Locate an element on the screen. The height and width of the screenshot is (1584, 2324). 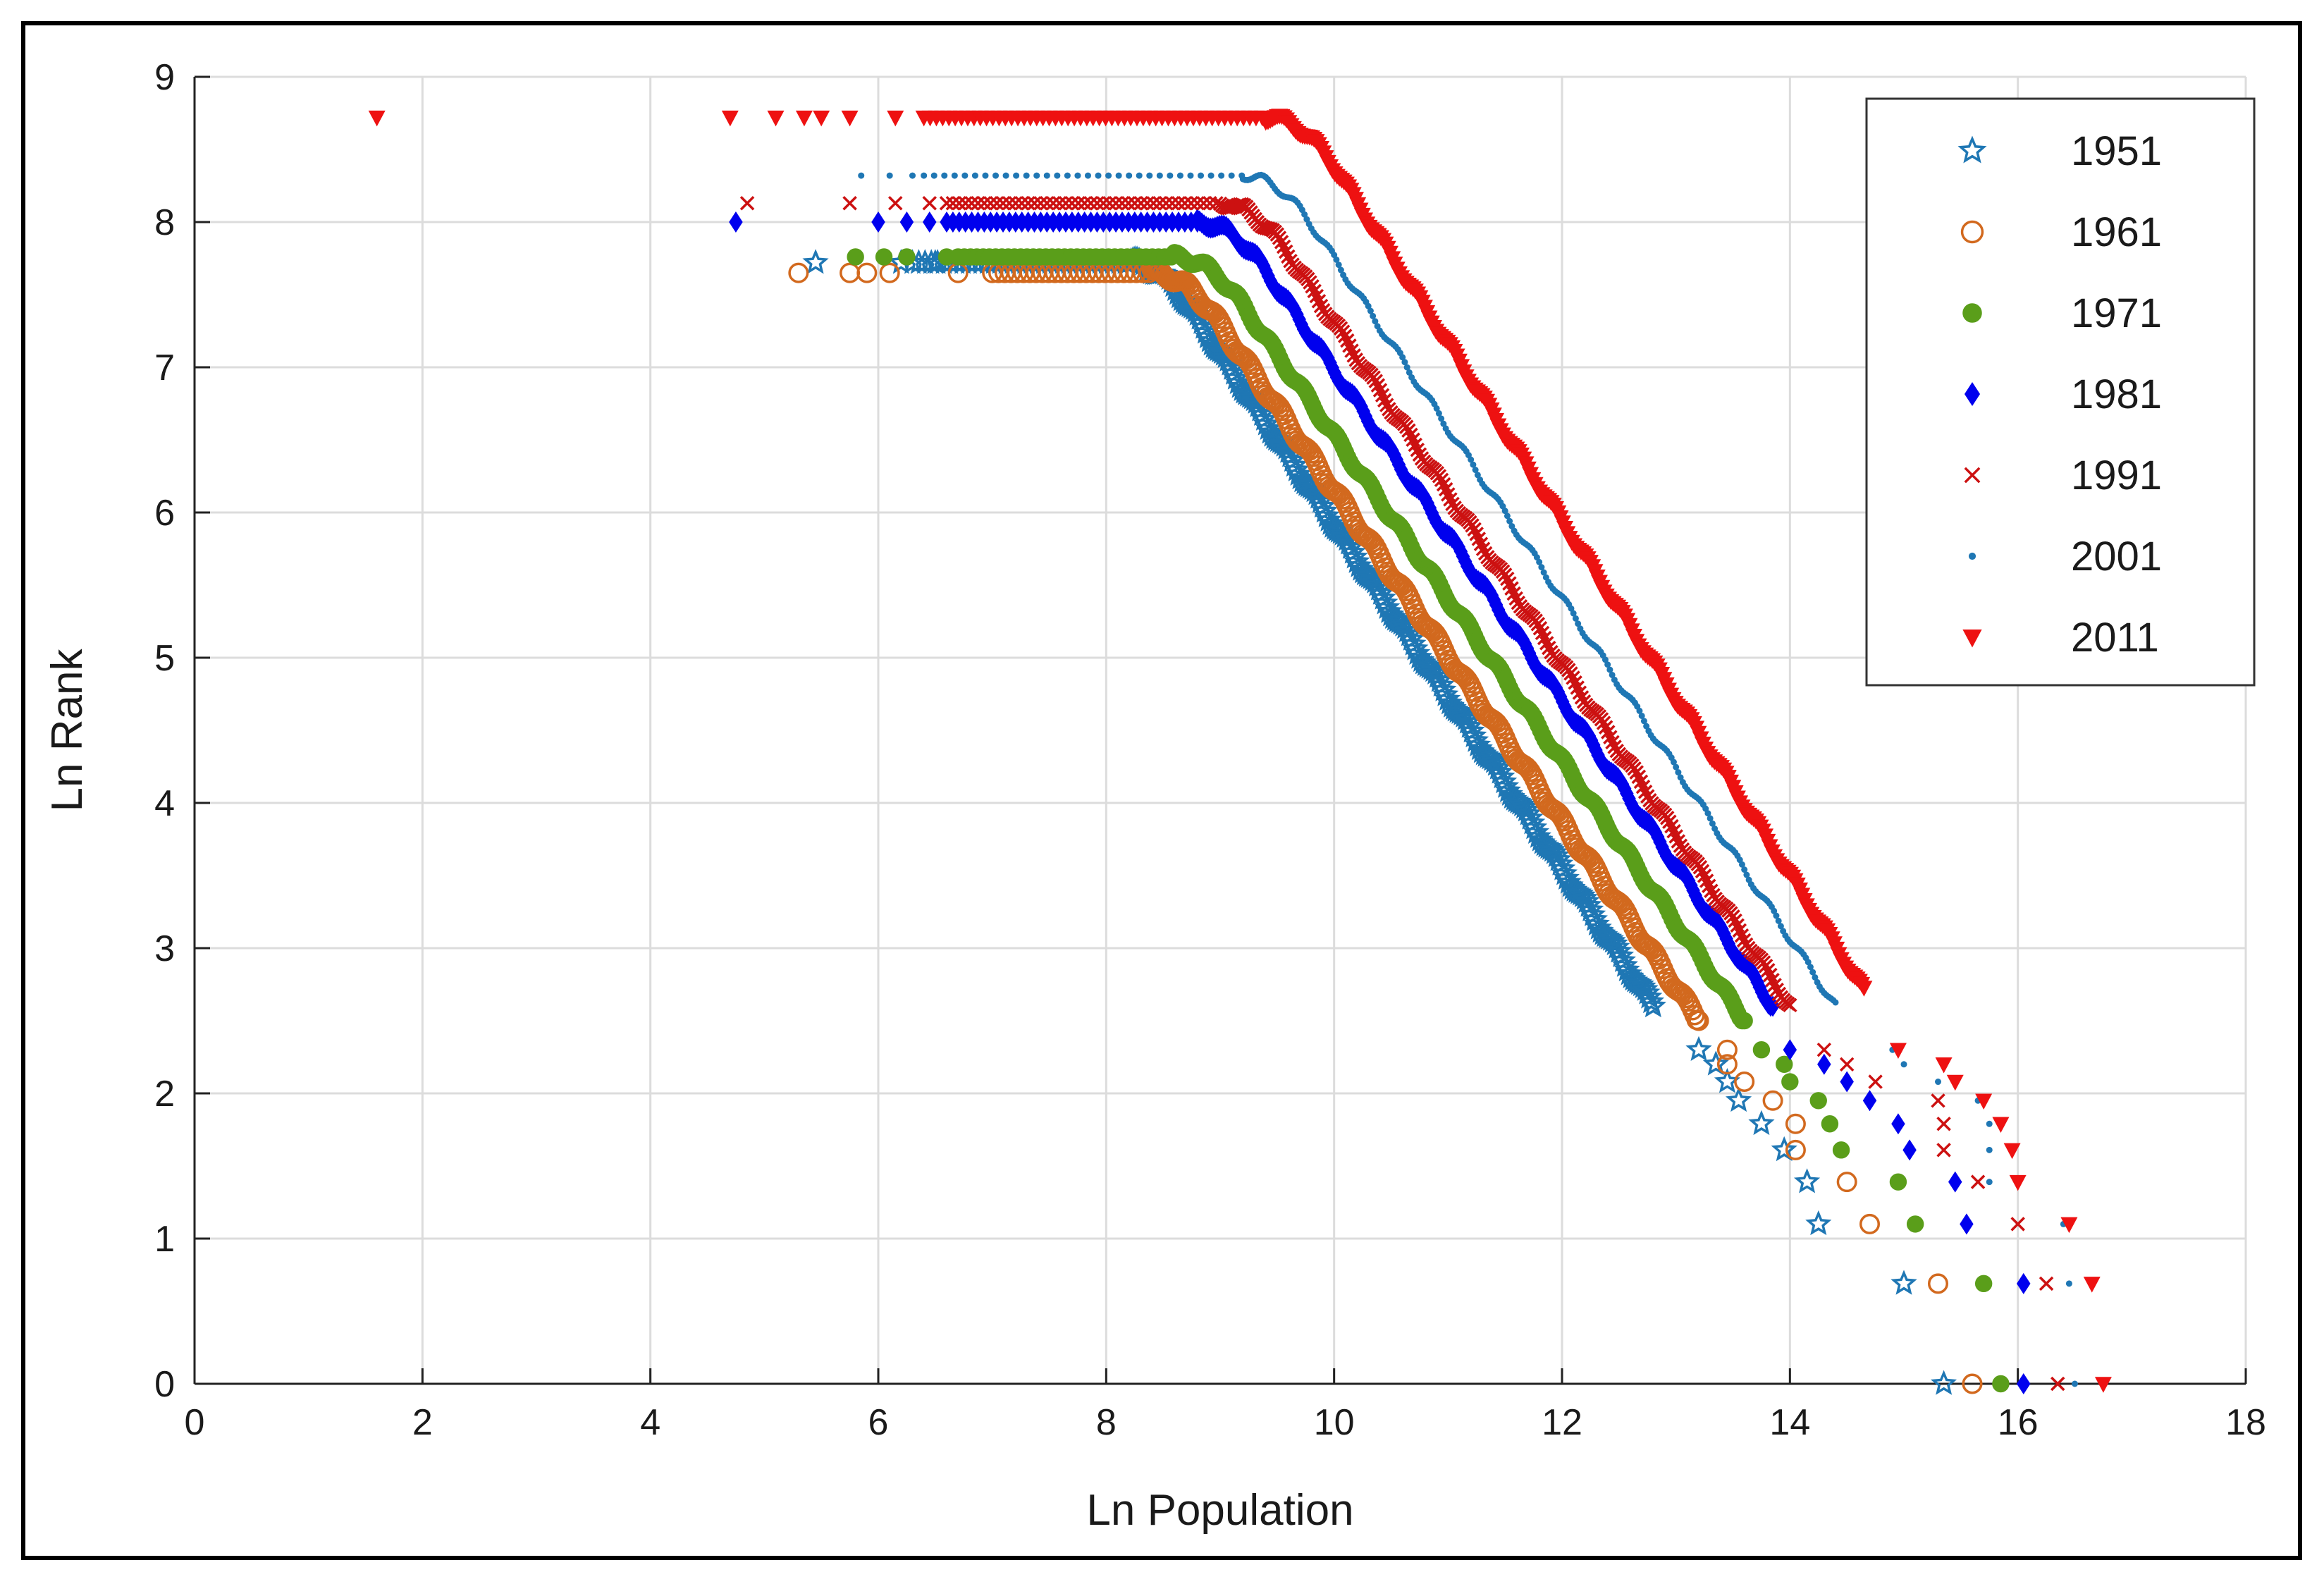
y-tick-label: 7 is located at coordinates (164, 368).